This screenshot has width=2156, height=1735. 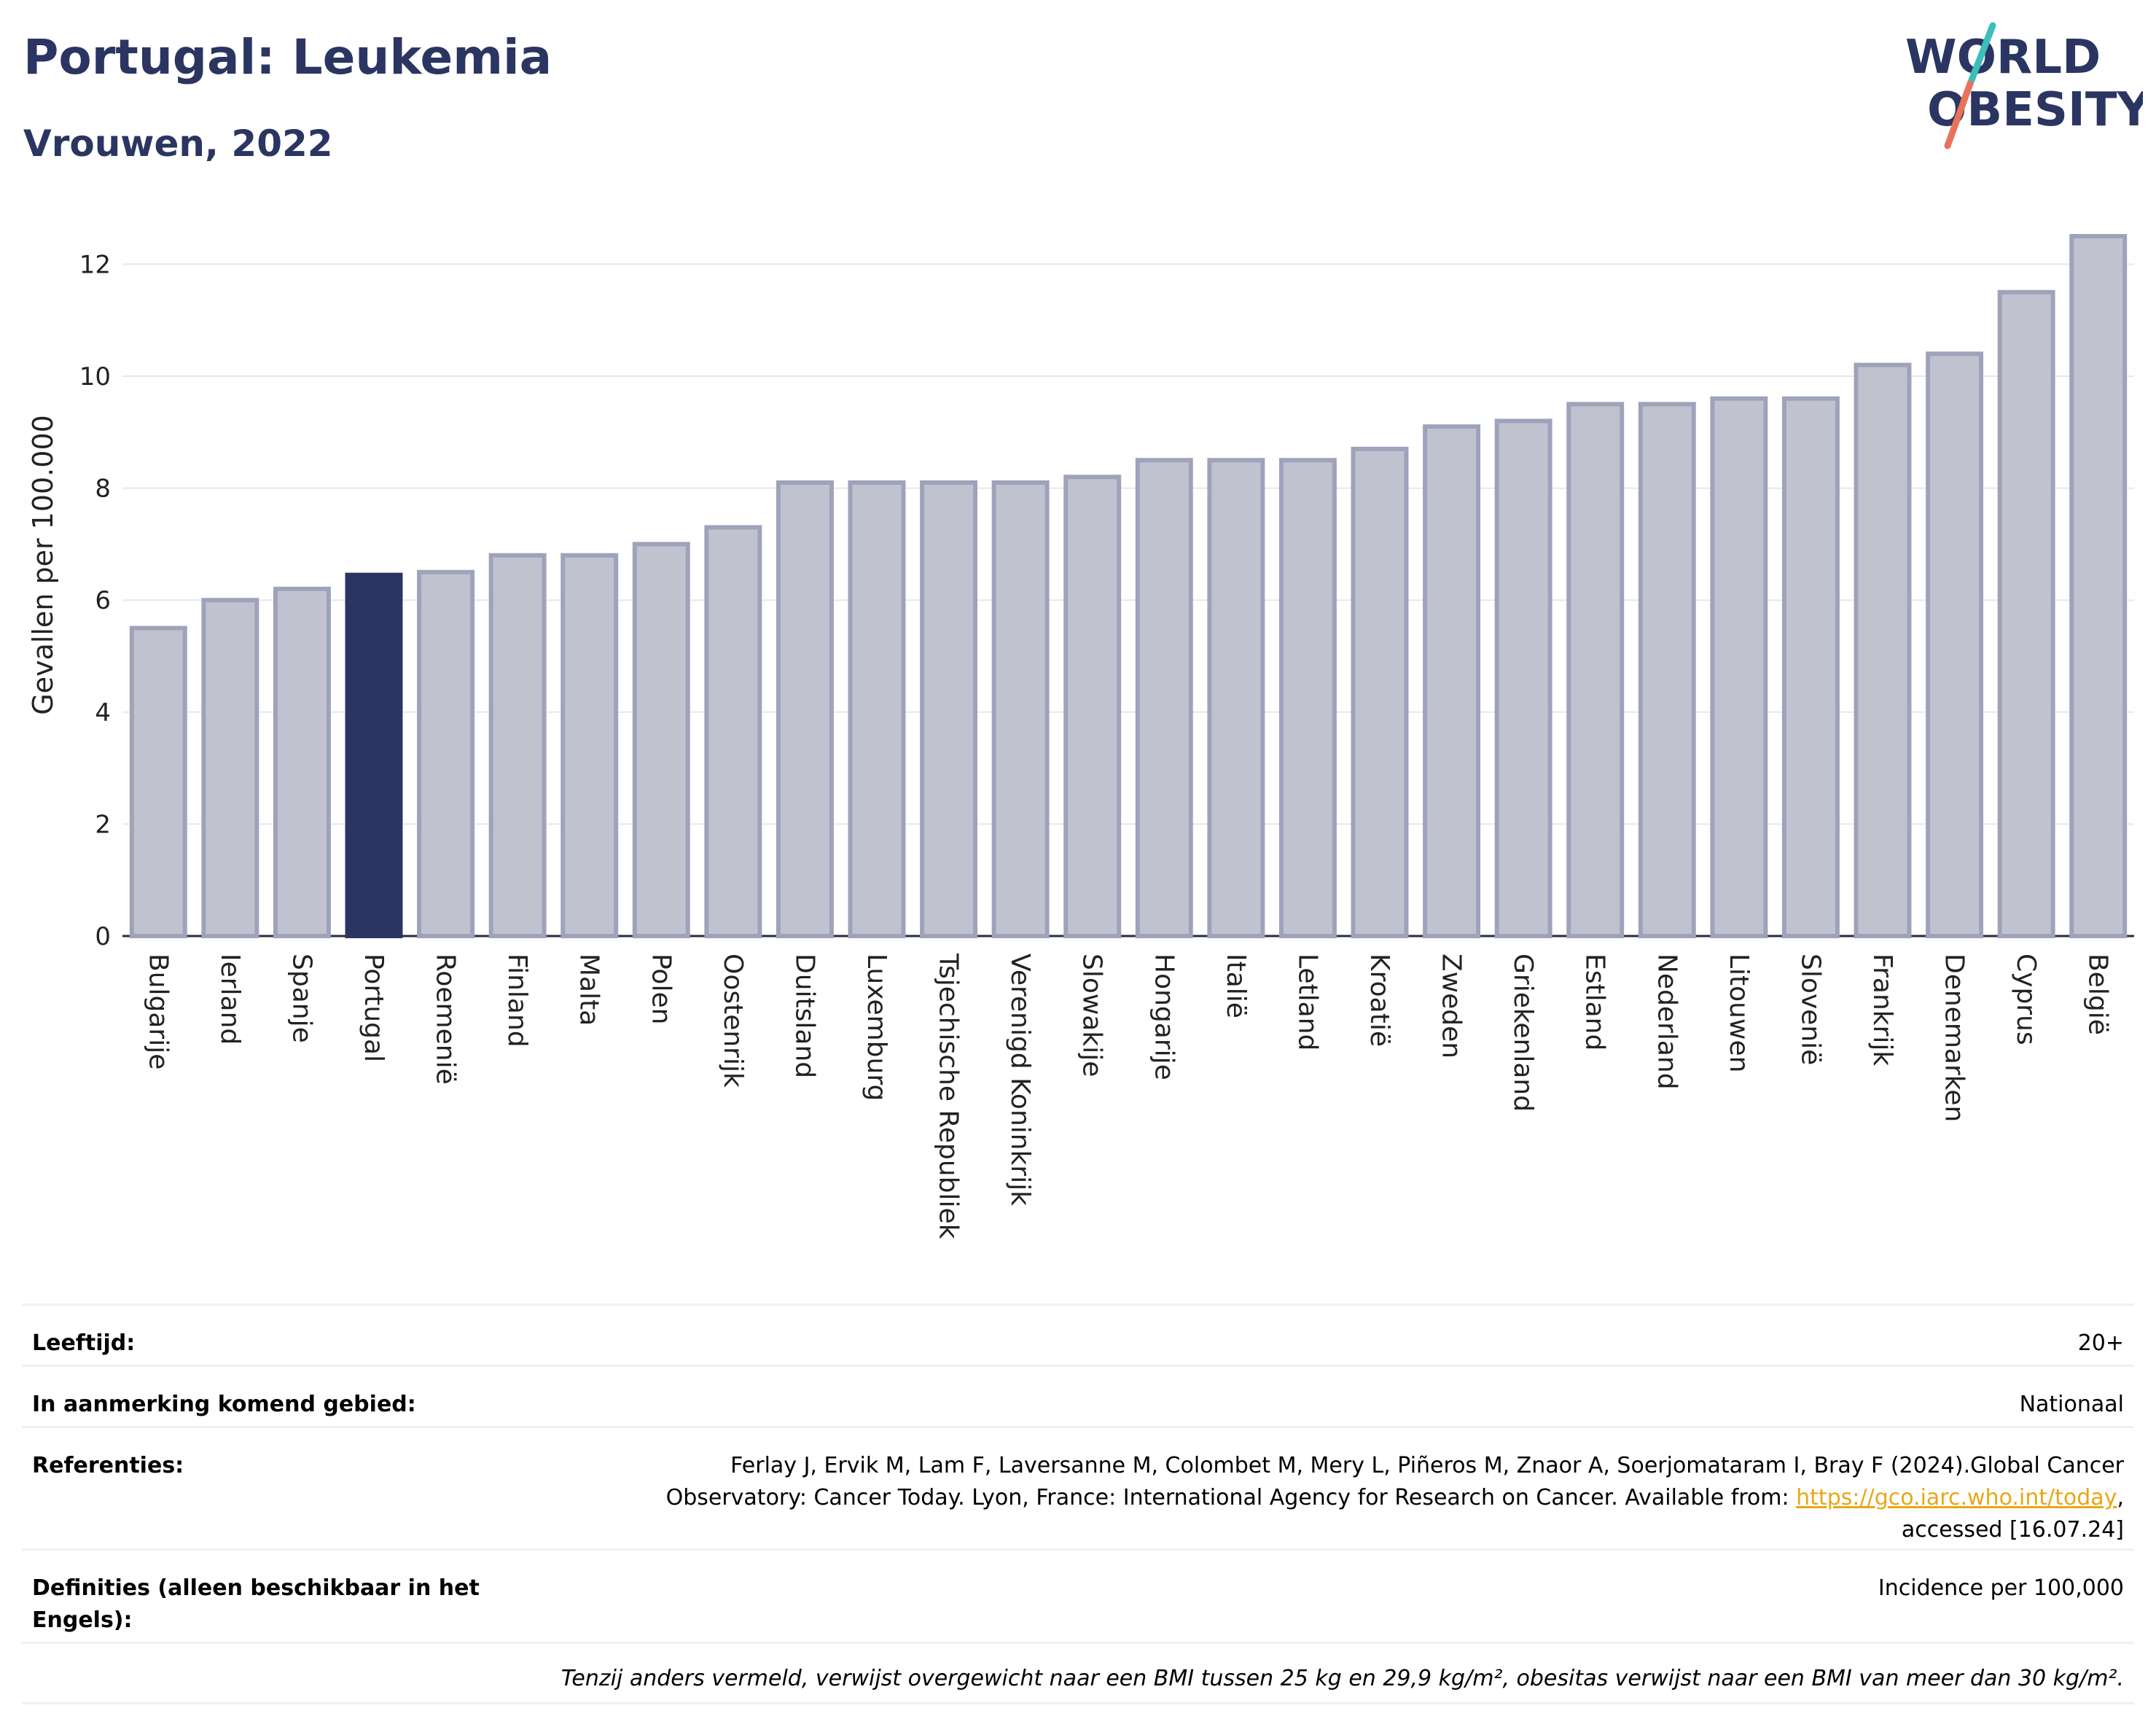 What do you see at coordinates (1379, 1000) in the screenshot?
I see `x-tick-label: Kroatië` at bounding box center [1379, 1000].